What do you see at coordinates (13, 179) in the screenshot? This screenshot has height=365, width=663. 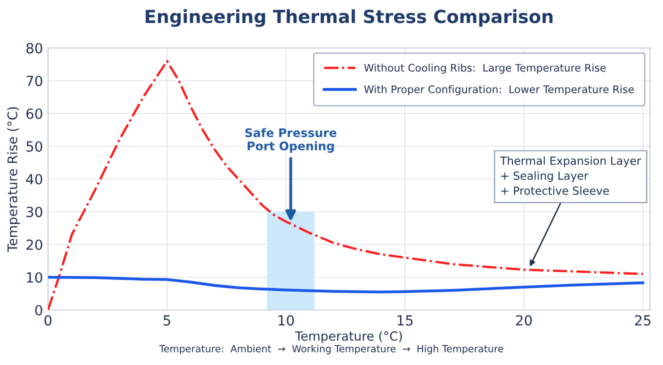 I see `y-axis-title: Temperature Rise (°C)` at bounding box center [13, 179].